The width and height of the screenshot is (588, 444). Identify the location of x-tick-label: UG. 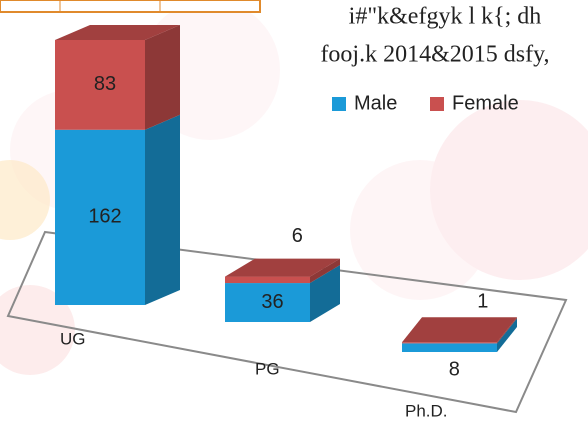
(73, 338).